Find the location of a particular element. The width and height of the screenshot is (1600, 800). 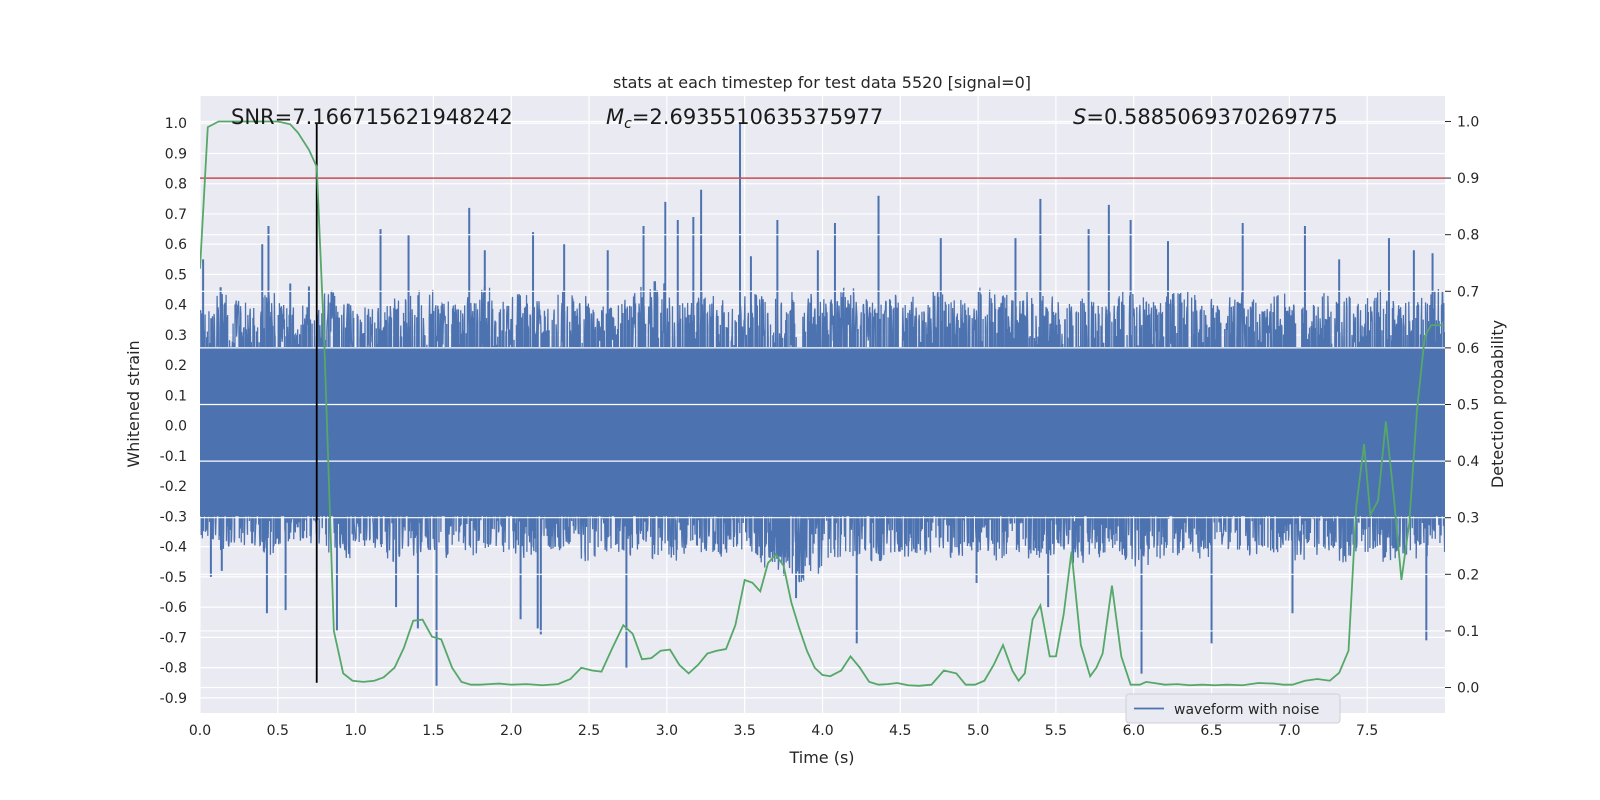

x-tick-label: 3.0 is located at coordinates (667, 731).